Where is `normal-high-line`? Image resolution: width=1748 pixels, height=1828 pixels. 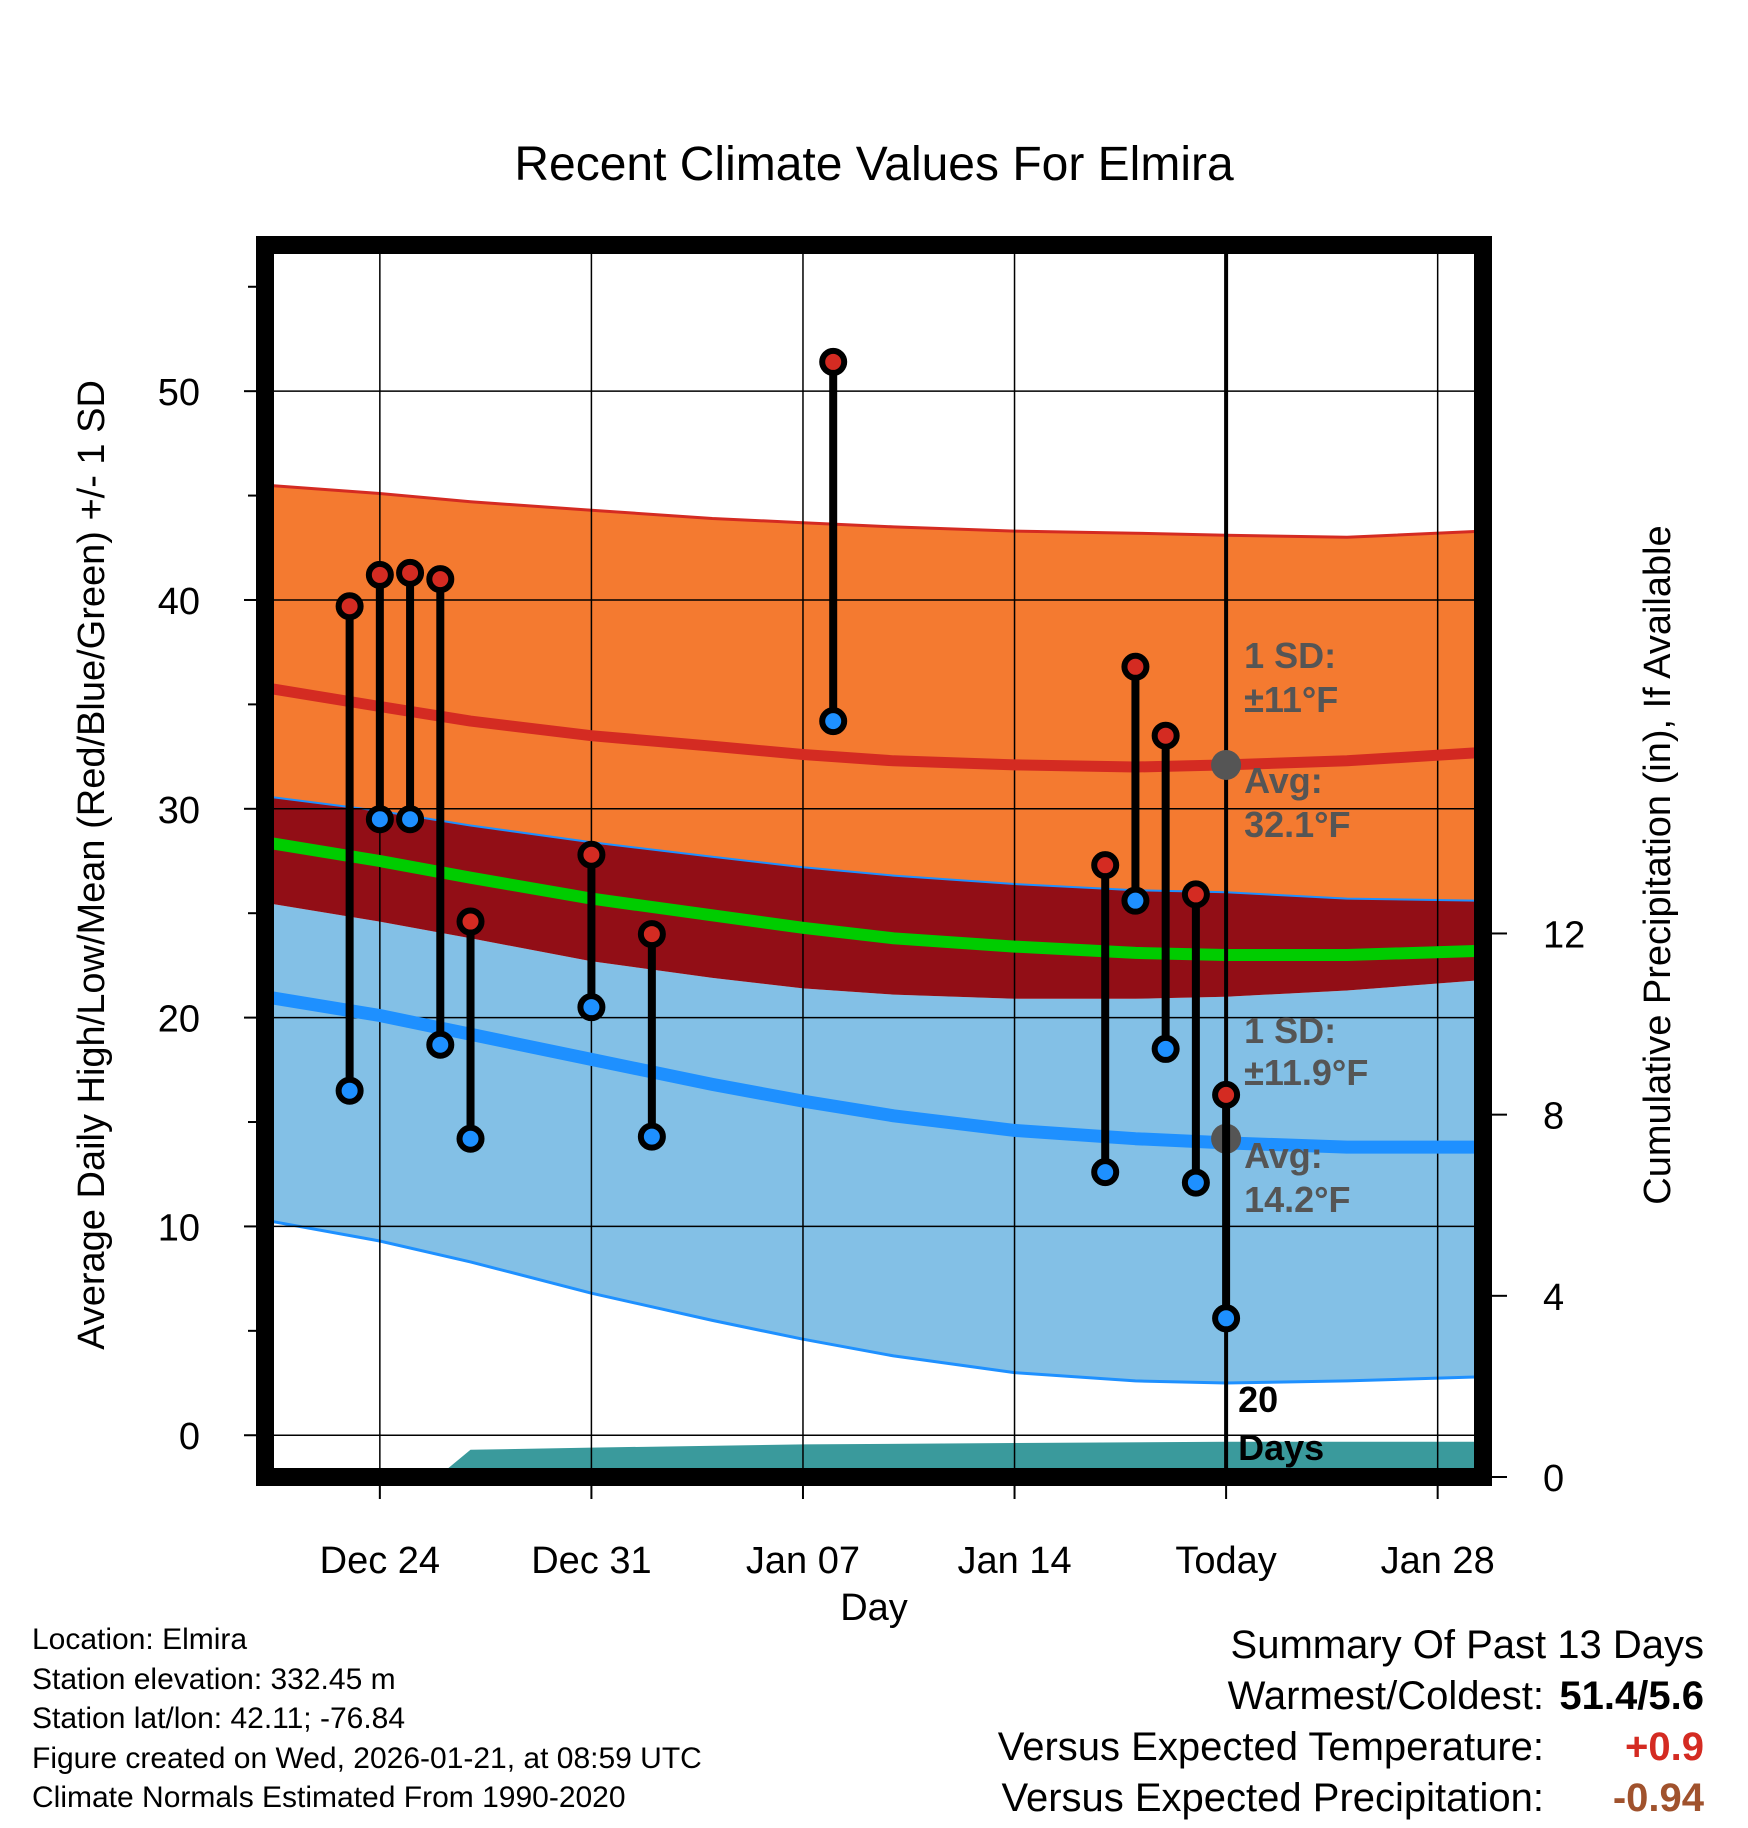 normal-high-line is located at coordinates (874, 727).